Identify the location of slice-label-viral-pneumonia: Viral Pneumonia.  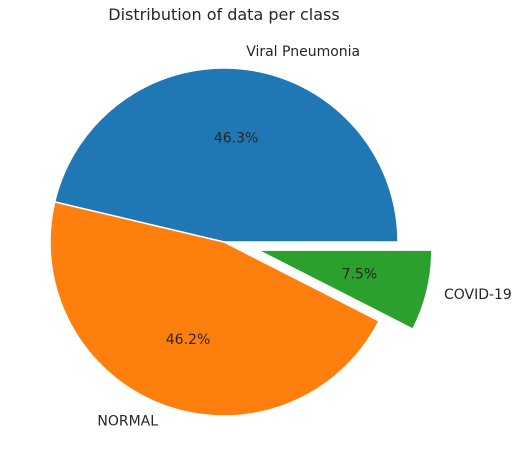
(303, 52).